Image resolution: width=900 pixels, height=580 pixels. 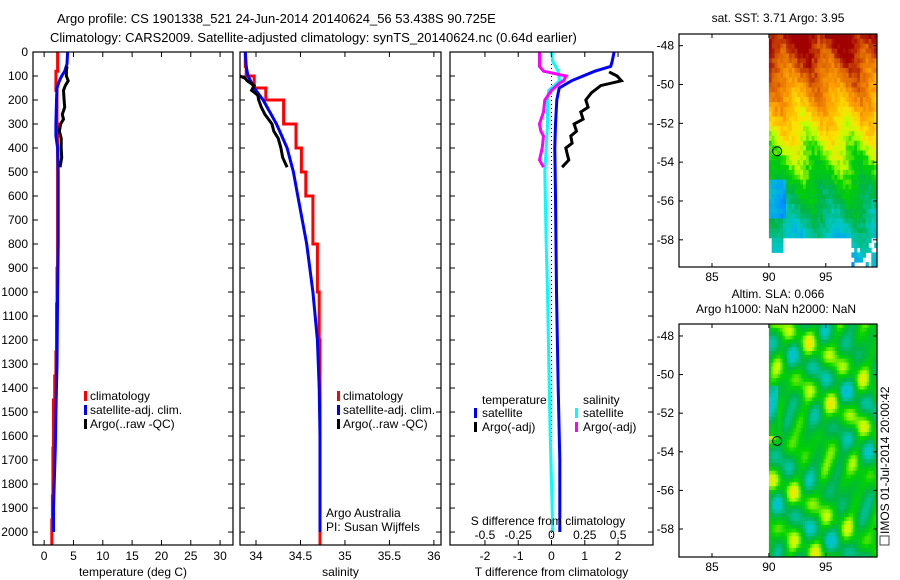 I want to click on x-axis-label: T difference from climatology, so click(x=552, y=572).